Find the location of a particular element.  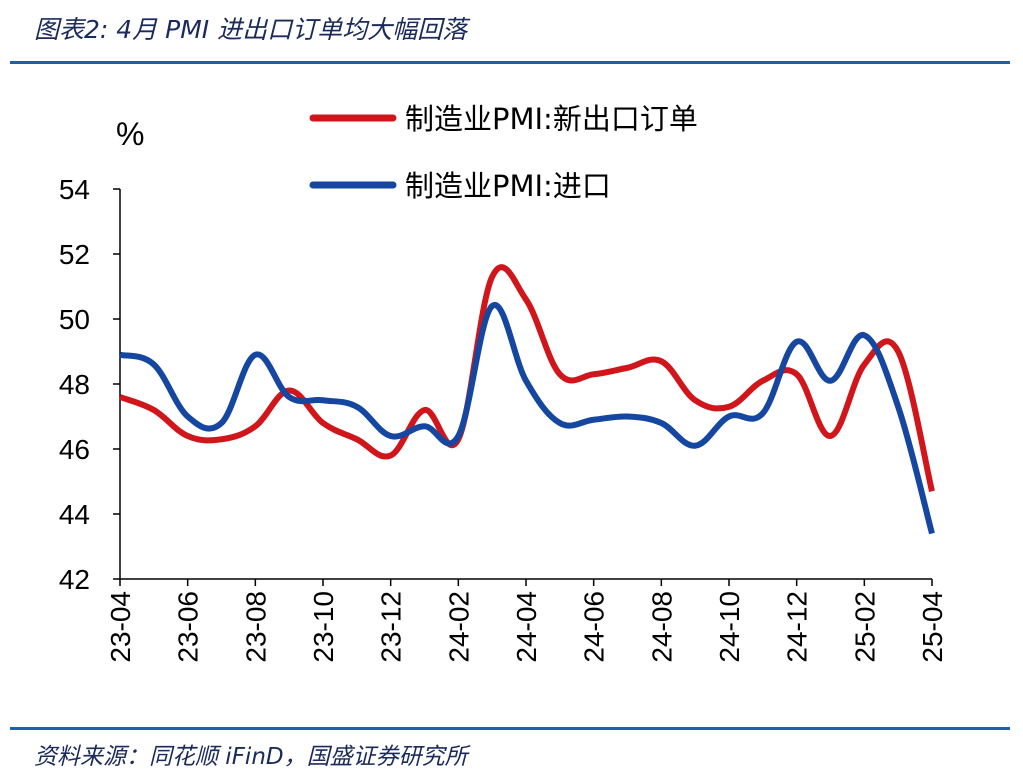

y-tick-label: 46 is located at coordinates (74, 449).